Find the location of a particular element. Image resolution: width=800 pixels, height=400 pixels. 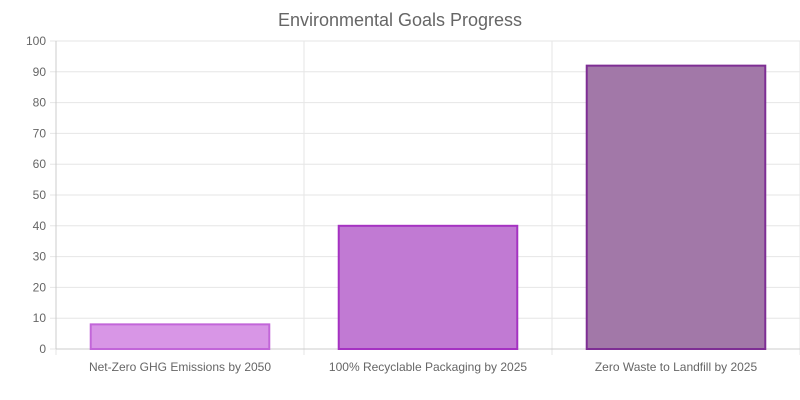

x-tick-label: Zero Waste to Landfill by 2025 is located at coordinates (676, 367).